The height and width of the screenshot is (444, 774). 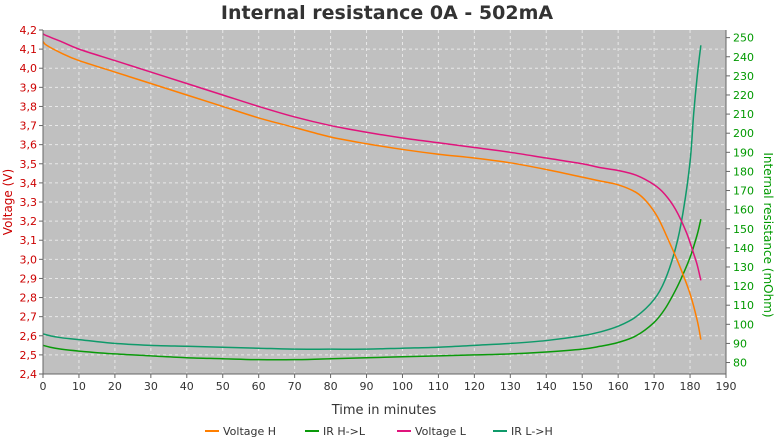 What do you see at coordinates (743, 133) in the screenshot?
I see `y-right-tick-label: 200` at bounding box center [743, 133].